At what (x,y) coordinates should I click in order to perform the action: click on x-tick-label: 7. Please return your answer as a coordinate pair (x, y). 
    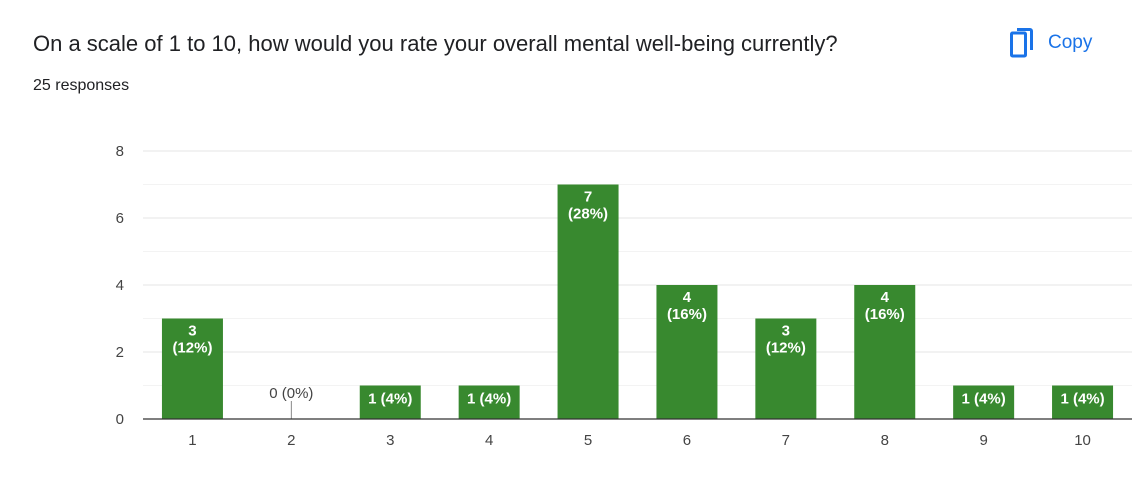
    Looking at the image, I should click on (786, 440).